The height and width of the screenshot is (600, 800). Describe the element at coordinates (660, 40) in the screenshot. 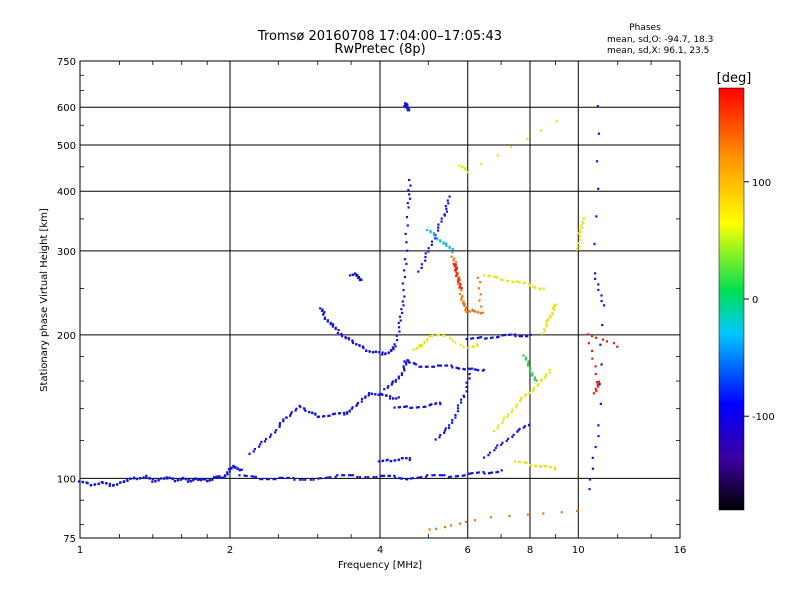

I see `phase-stats-o: mean, sd,O: -94.7, 18.3` at that location.